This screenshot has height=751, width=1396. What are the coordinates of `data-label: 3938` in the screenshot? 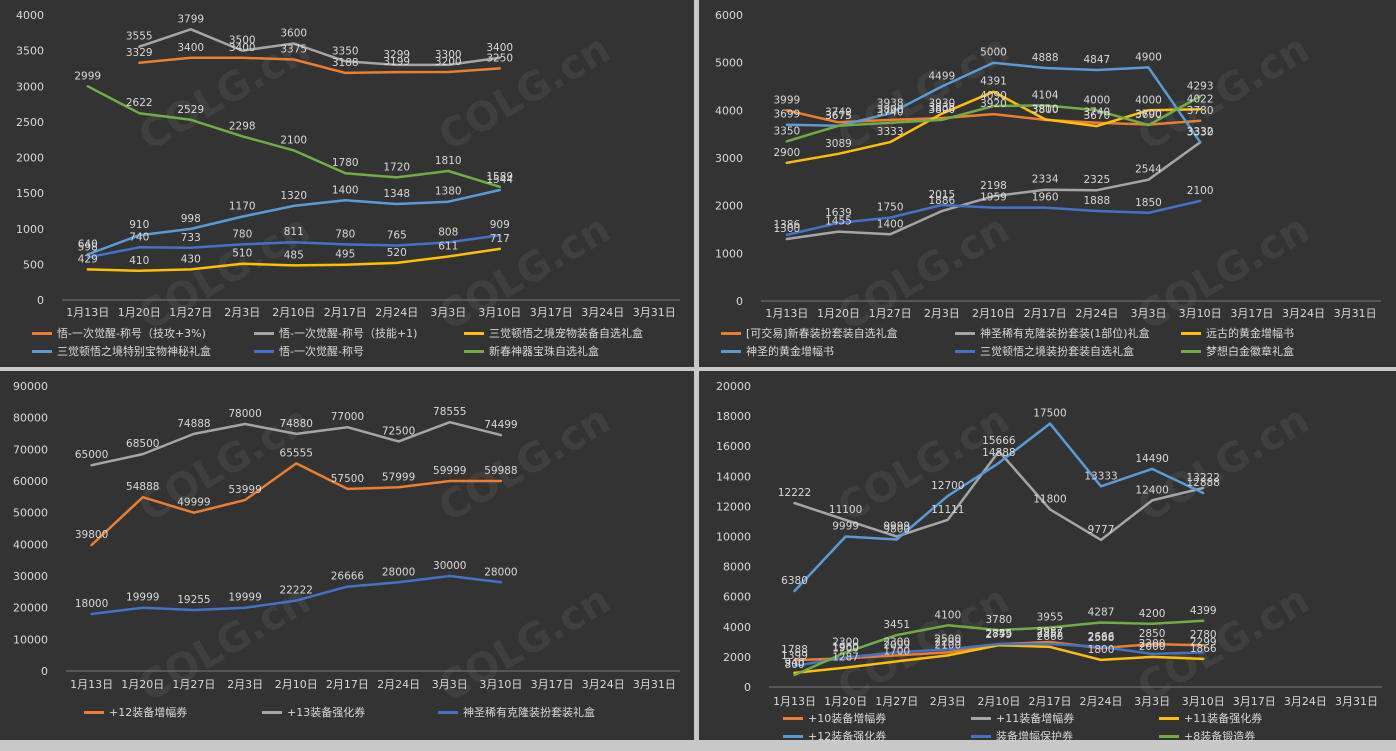 It's located at (890, 103).